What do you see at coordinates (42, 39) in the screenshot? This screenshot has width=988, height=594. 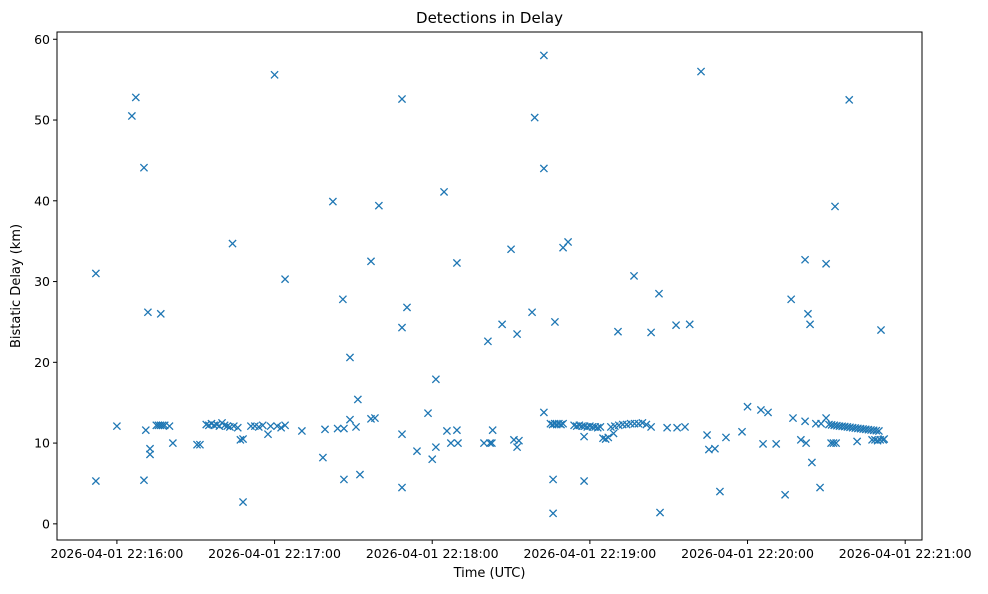 I see `y-tick-label: 60` at bounding box center [42, 39].